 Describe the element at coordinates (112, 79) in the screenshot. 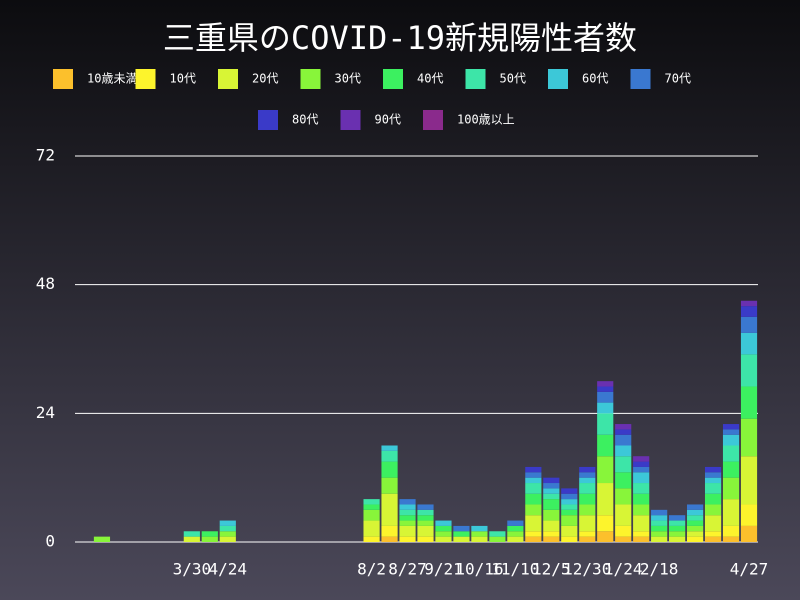

I see `legend-label: 10歳未満` at that location.